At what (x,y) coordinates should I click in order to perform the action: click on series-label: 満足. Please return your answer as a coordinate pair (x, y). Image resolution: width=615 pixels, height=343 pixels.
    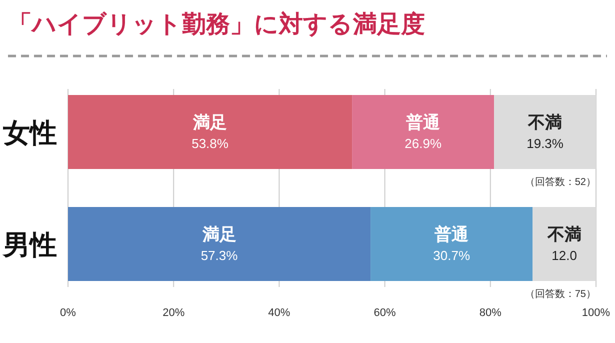
    Looking at the image, I should click on (210, 122).